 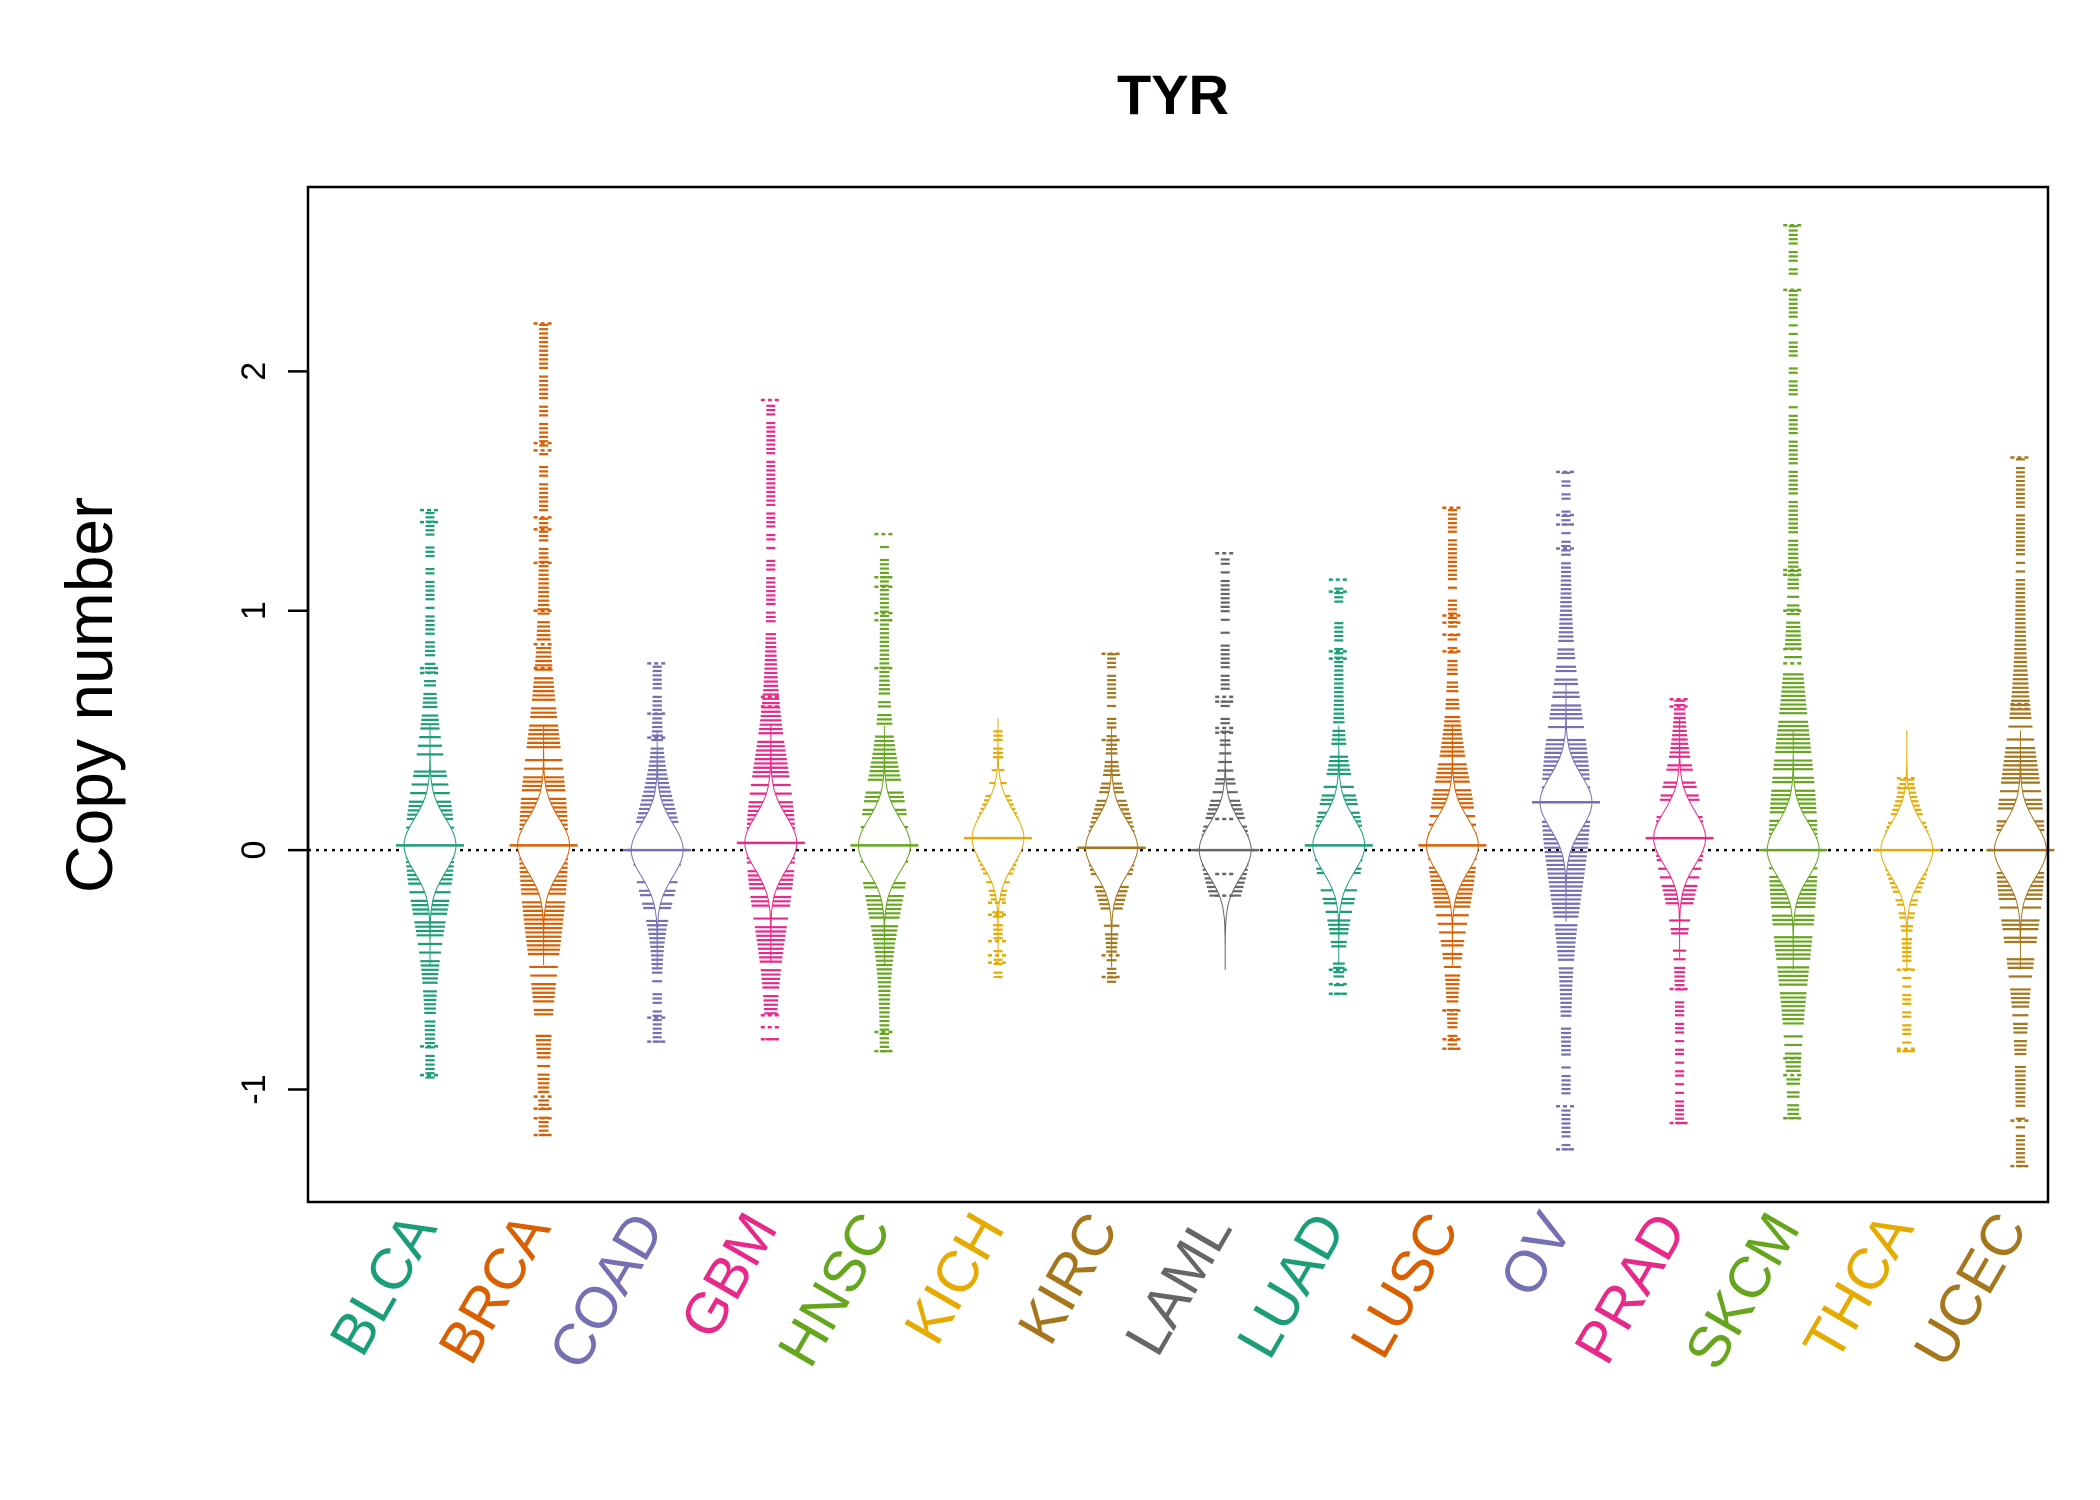 I want to click on x-tick-label-gbm: GBM, so click(x=729, y=1275).